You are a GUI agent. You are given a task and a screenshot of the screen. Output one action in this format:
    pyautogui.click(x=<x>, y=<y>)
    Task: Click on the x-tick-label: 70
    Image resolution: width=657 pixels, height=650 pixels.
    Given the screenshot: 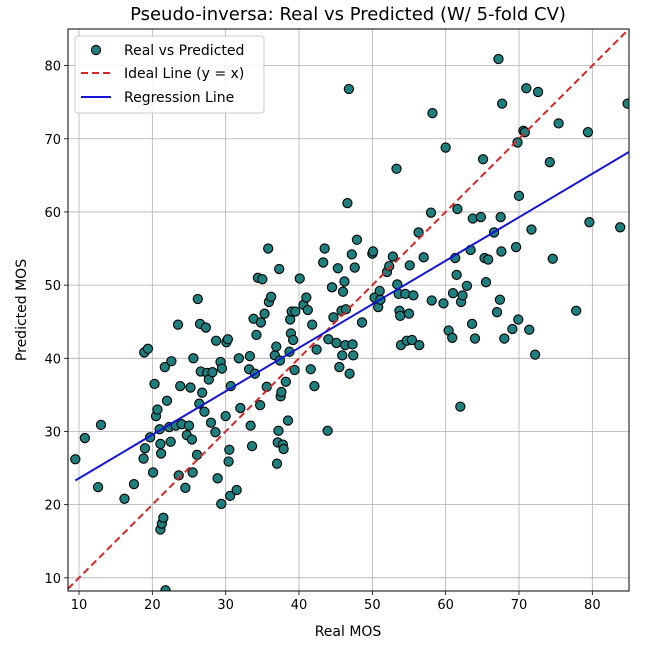 What is the action you would take?
    pyautogui.click(x=519, y=605)
    